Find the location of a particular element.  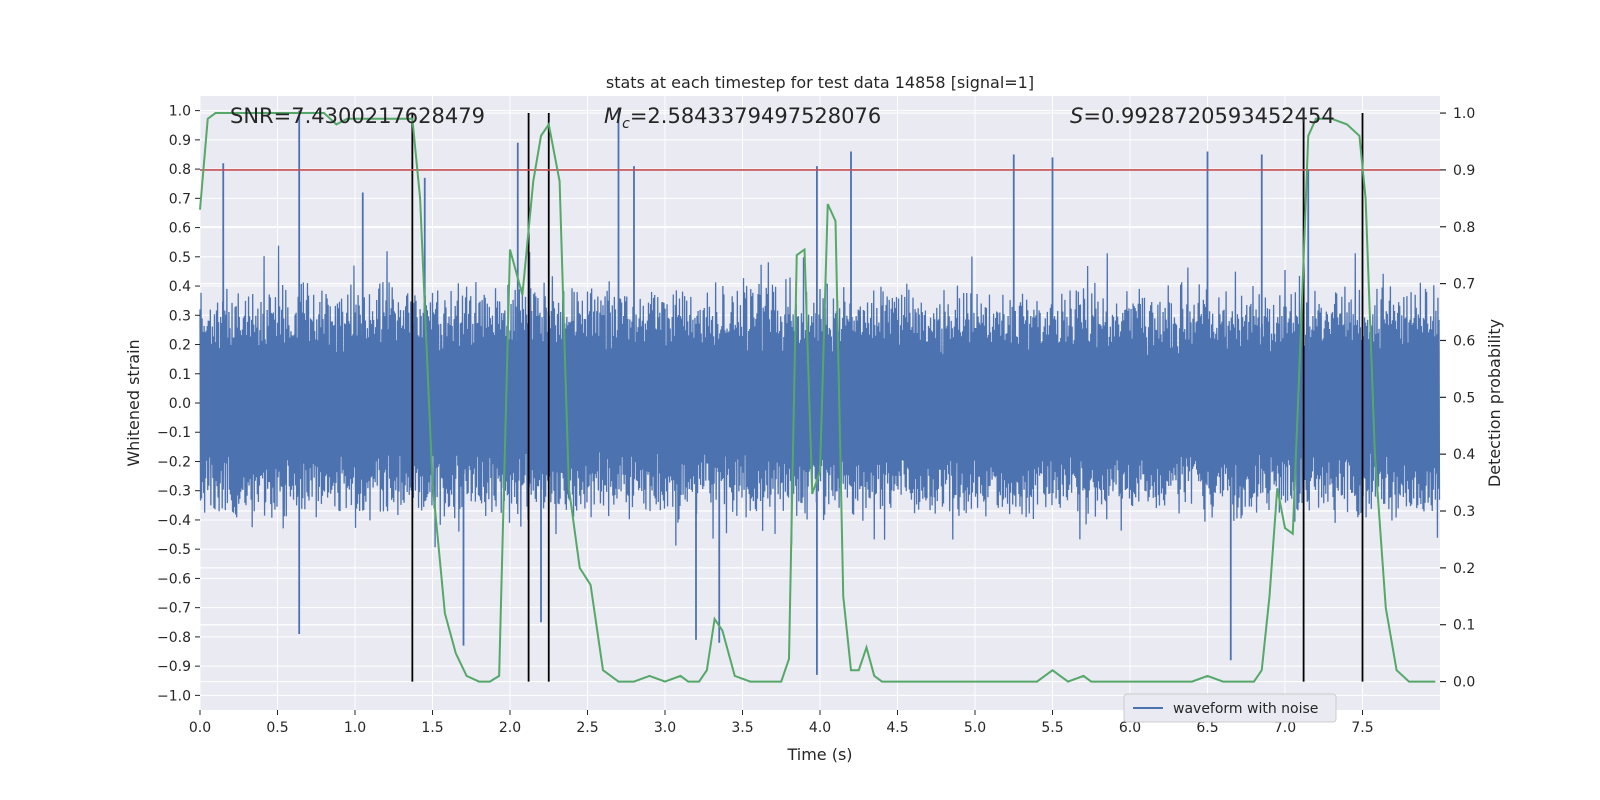

legend-box is located at coordinates (1230, 708).